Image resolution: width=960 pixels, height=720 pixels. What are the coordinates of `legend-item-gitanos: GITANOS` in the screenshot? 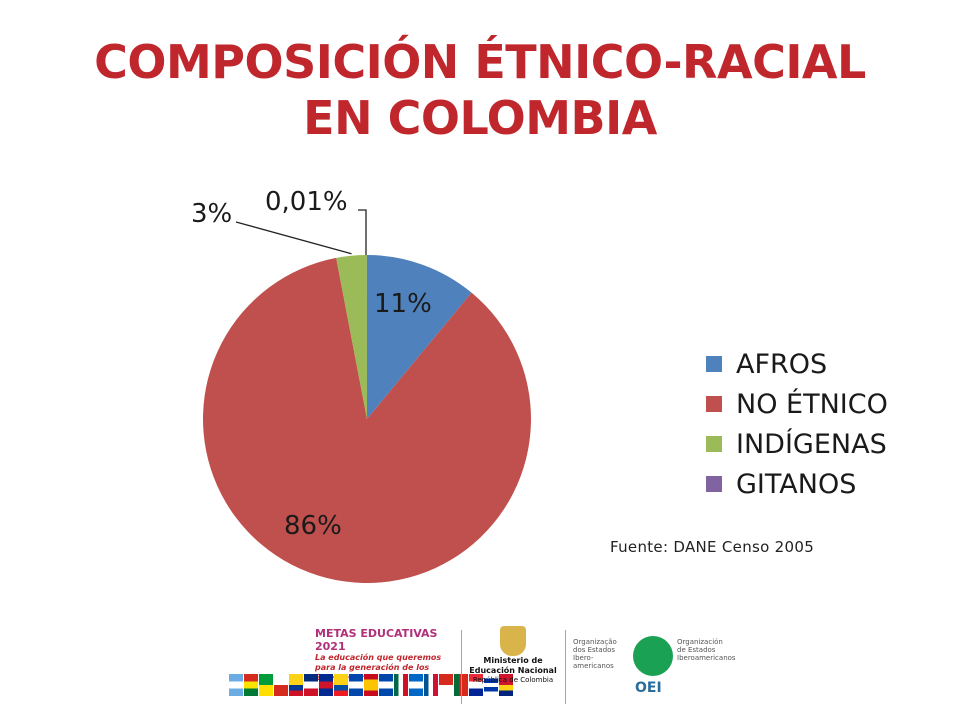 It's located at (797, 484).